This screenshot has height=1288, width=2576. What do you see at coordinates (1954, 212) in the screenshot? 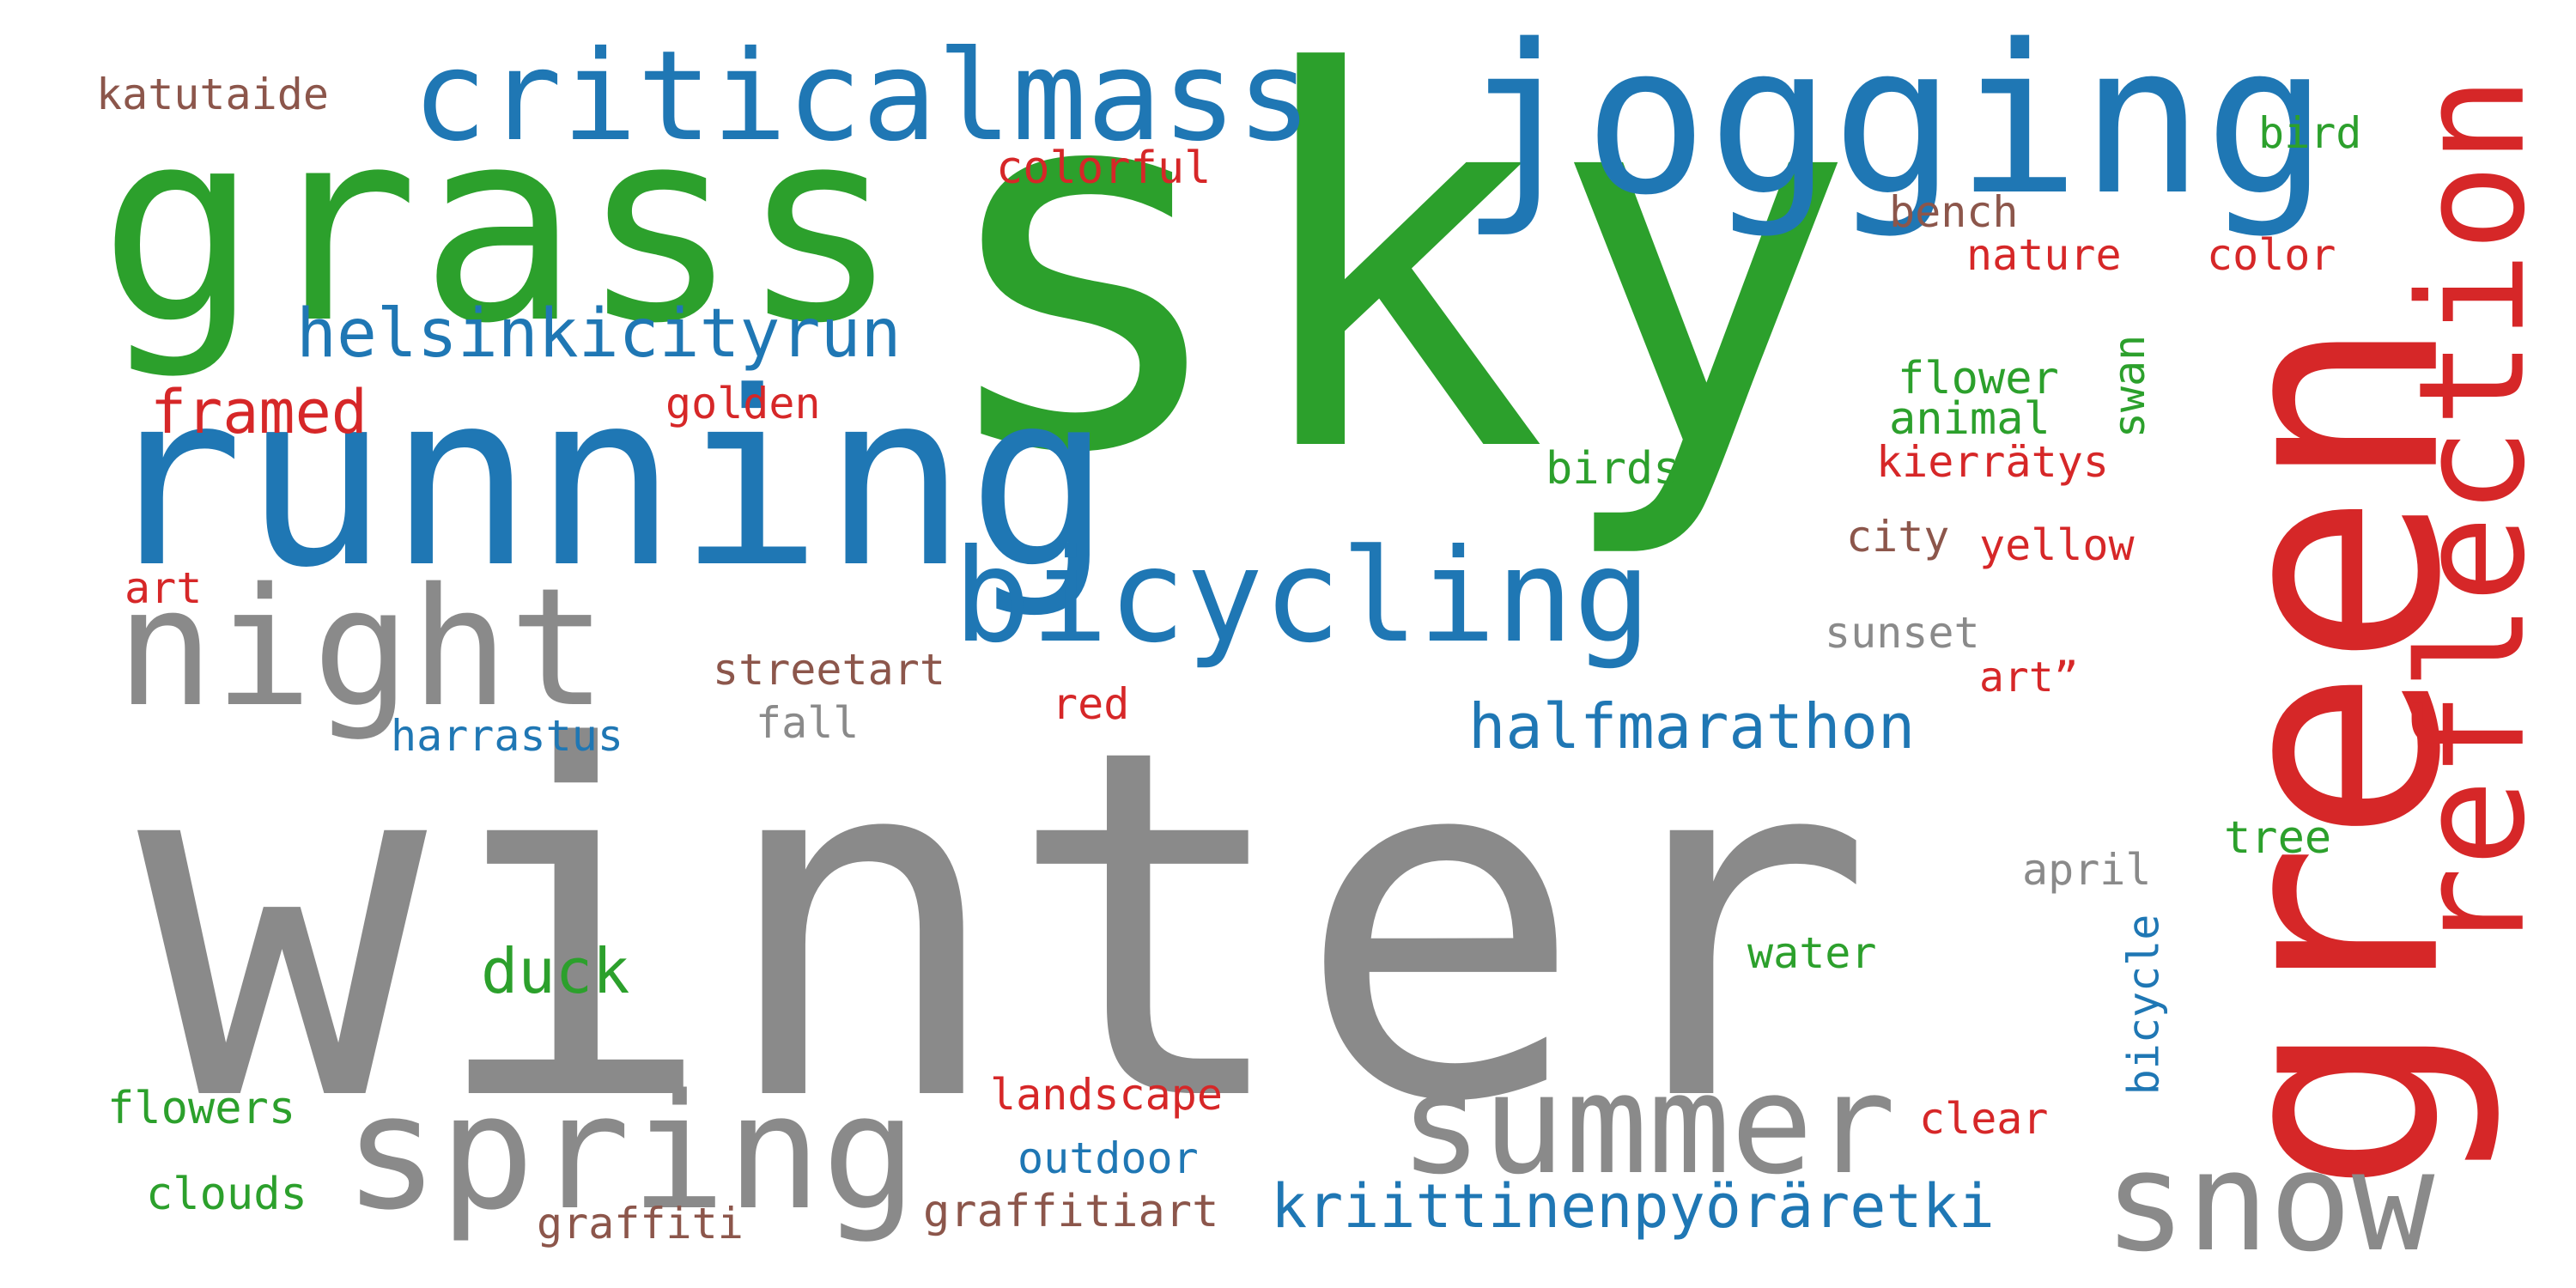
I see `cloud-word: bench` at bounding box center [1954, 212].